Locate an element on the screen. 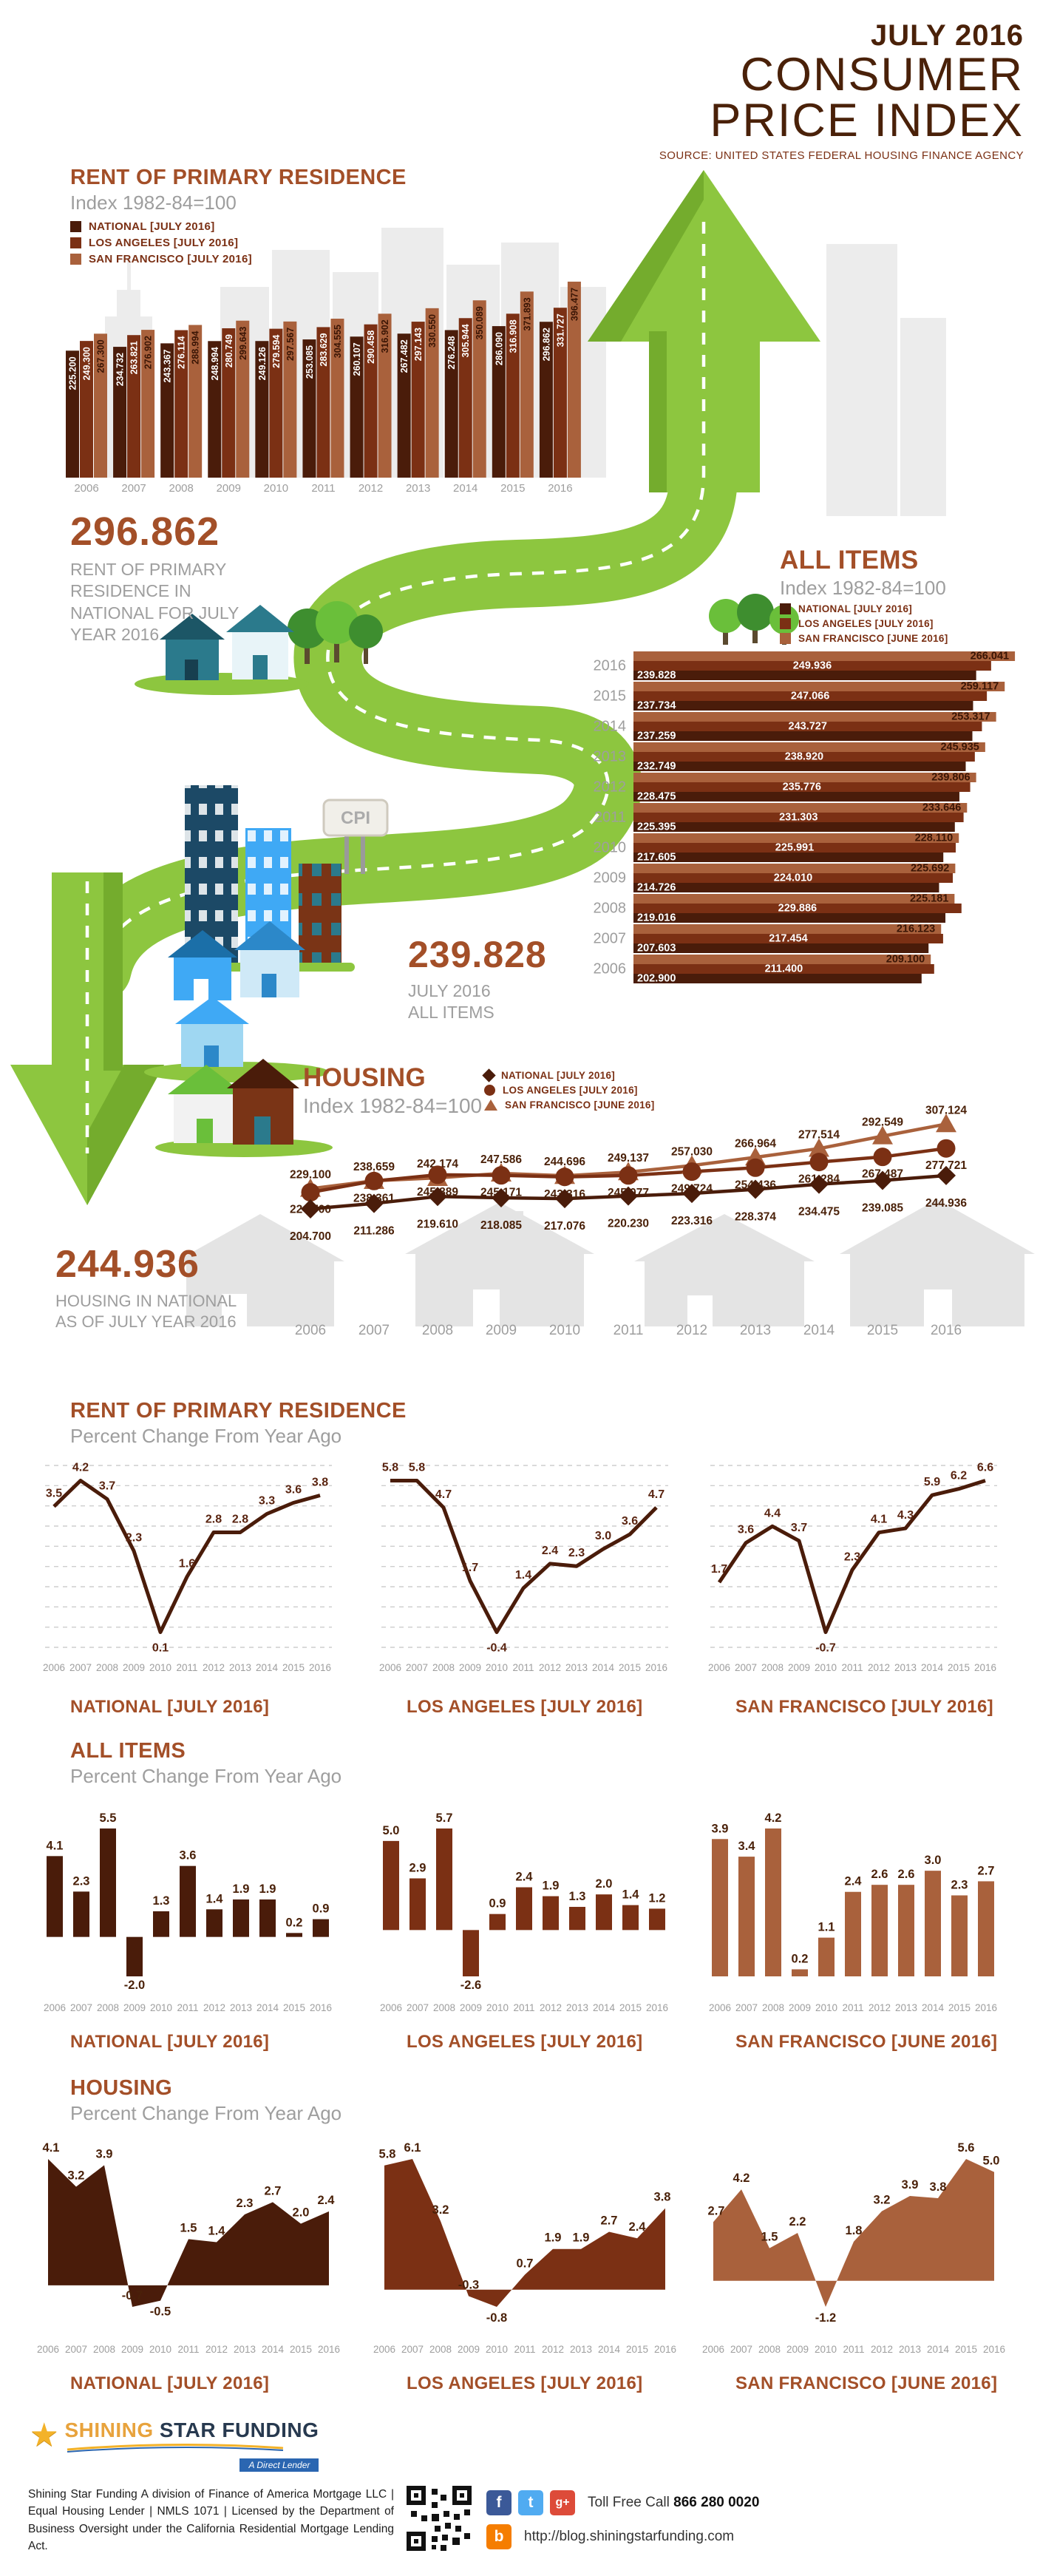 The image size is (1040, 2576). svg-text: 279.594 is located at coordinates (276, 351).